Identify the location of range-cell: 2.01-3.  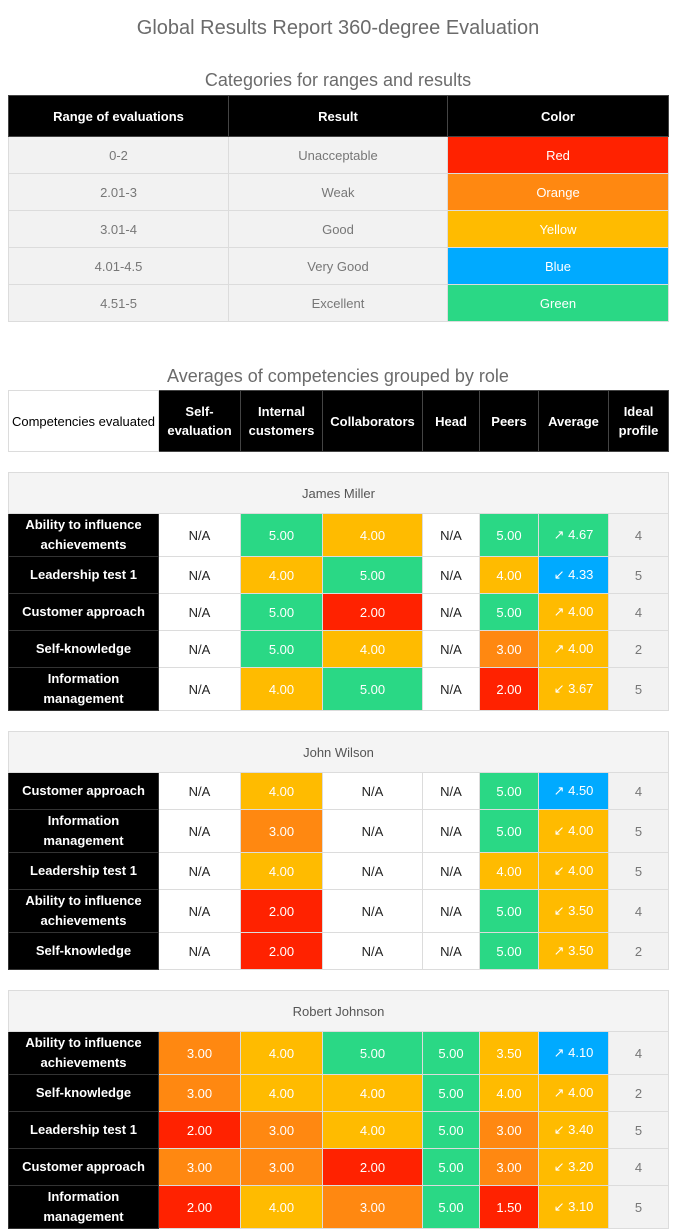
(118, 192).